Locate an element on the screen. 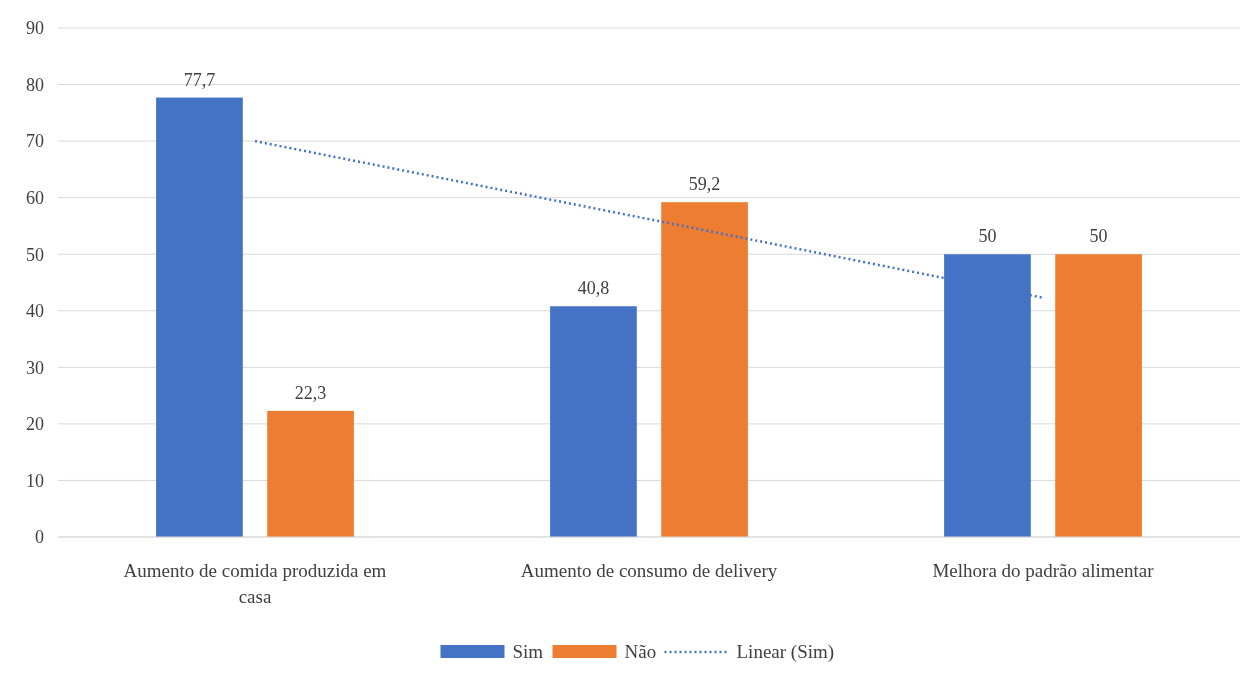 The image size is (1256, 680). legend-label: Não is located at coordinates (640, 651).